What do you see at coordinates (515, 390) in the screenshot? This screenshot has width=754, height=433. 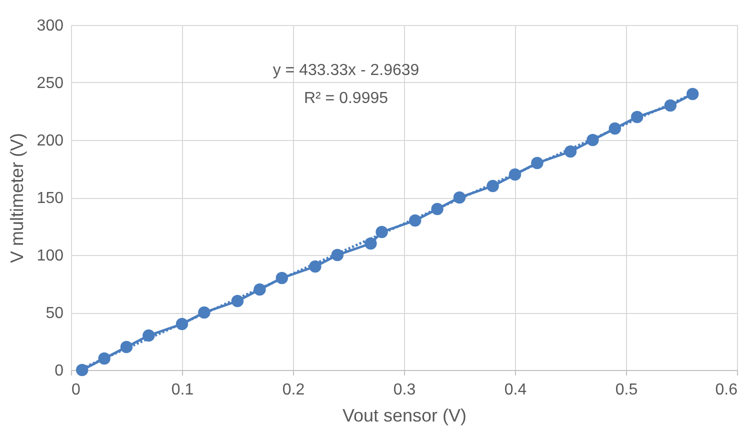 I see `x-tick-label: 0.4` at bounding box center [515, 390].